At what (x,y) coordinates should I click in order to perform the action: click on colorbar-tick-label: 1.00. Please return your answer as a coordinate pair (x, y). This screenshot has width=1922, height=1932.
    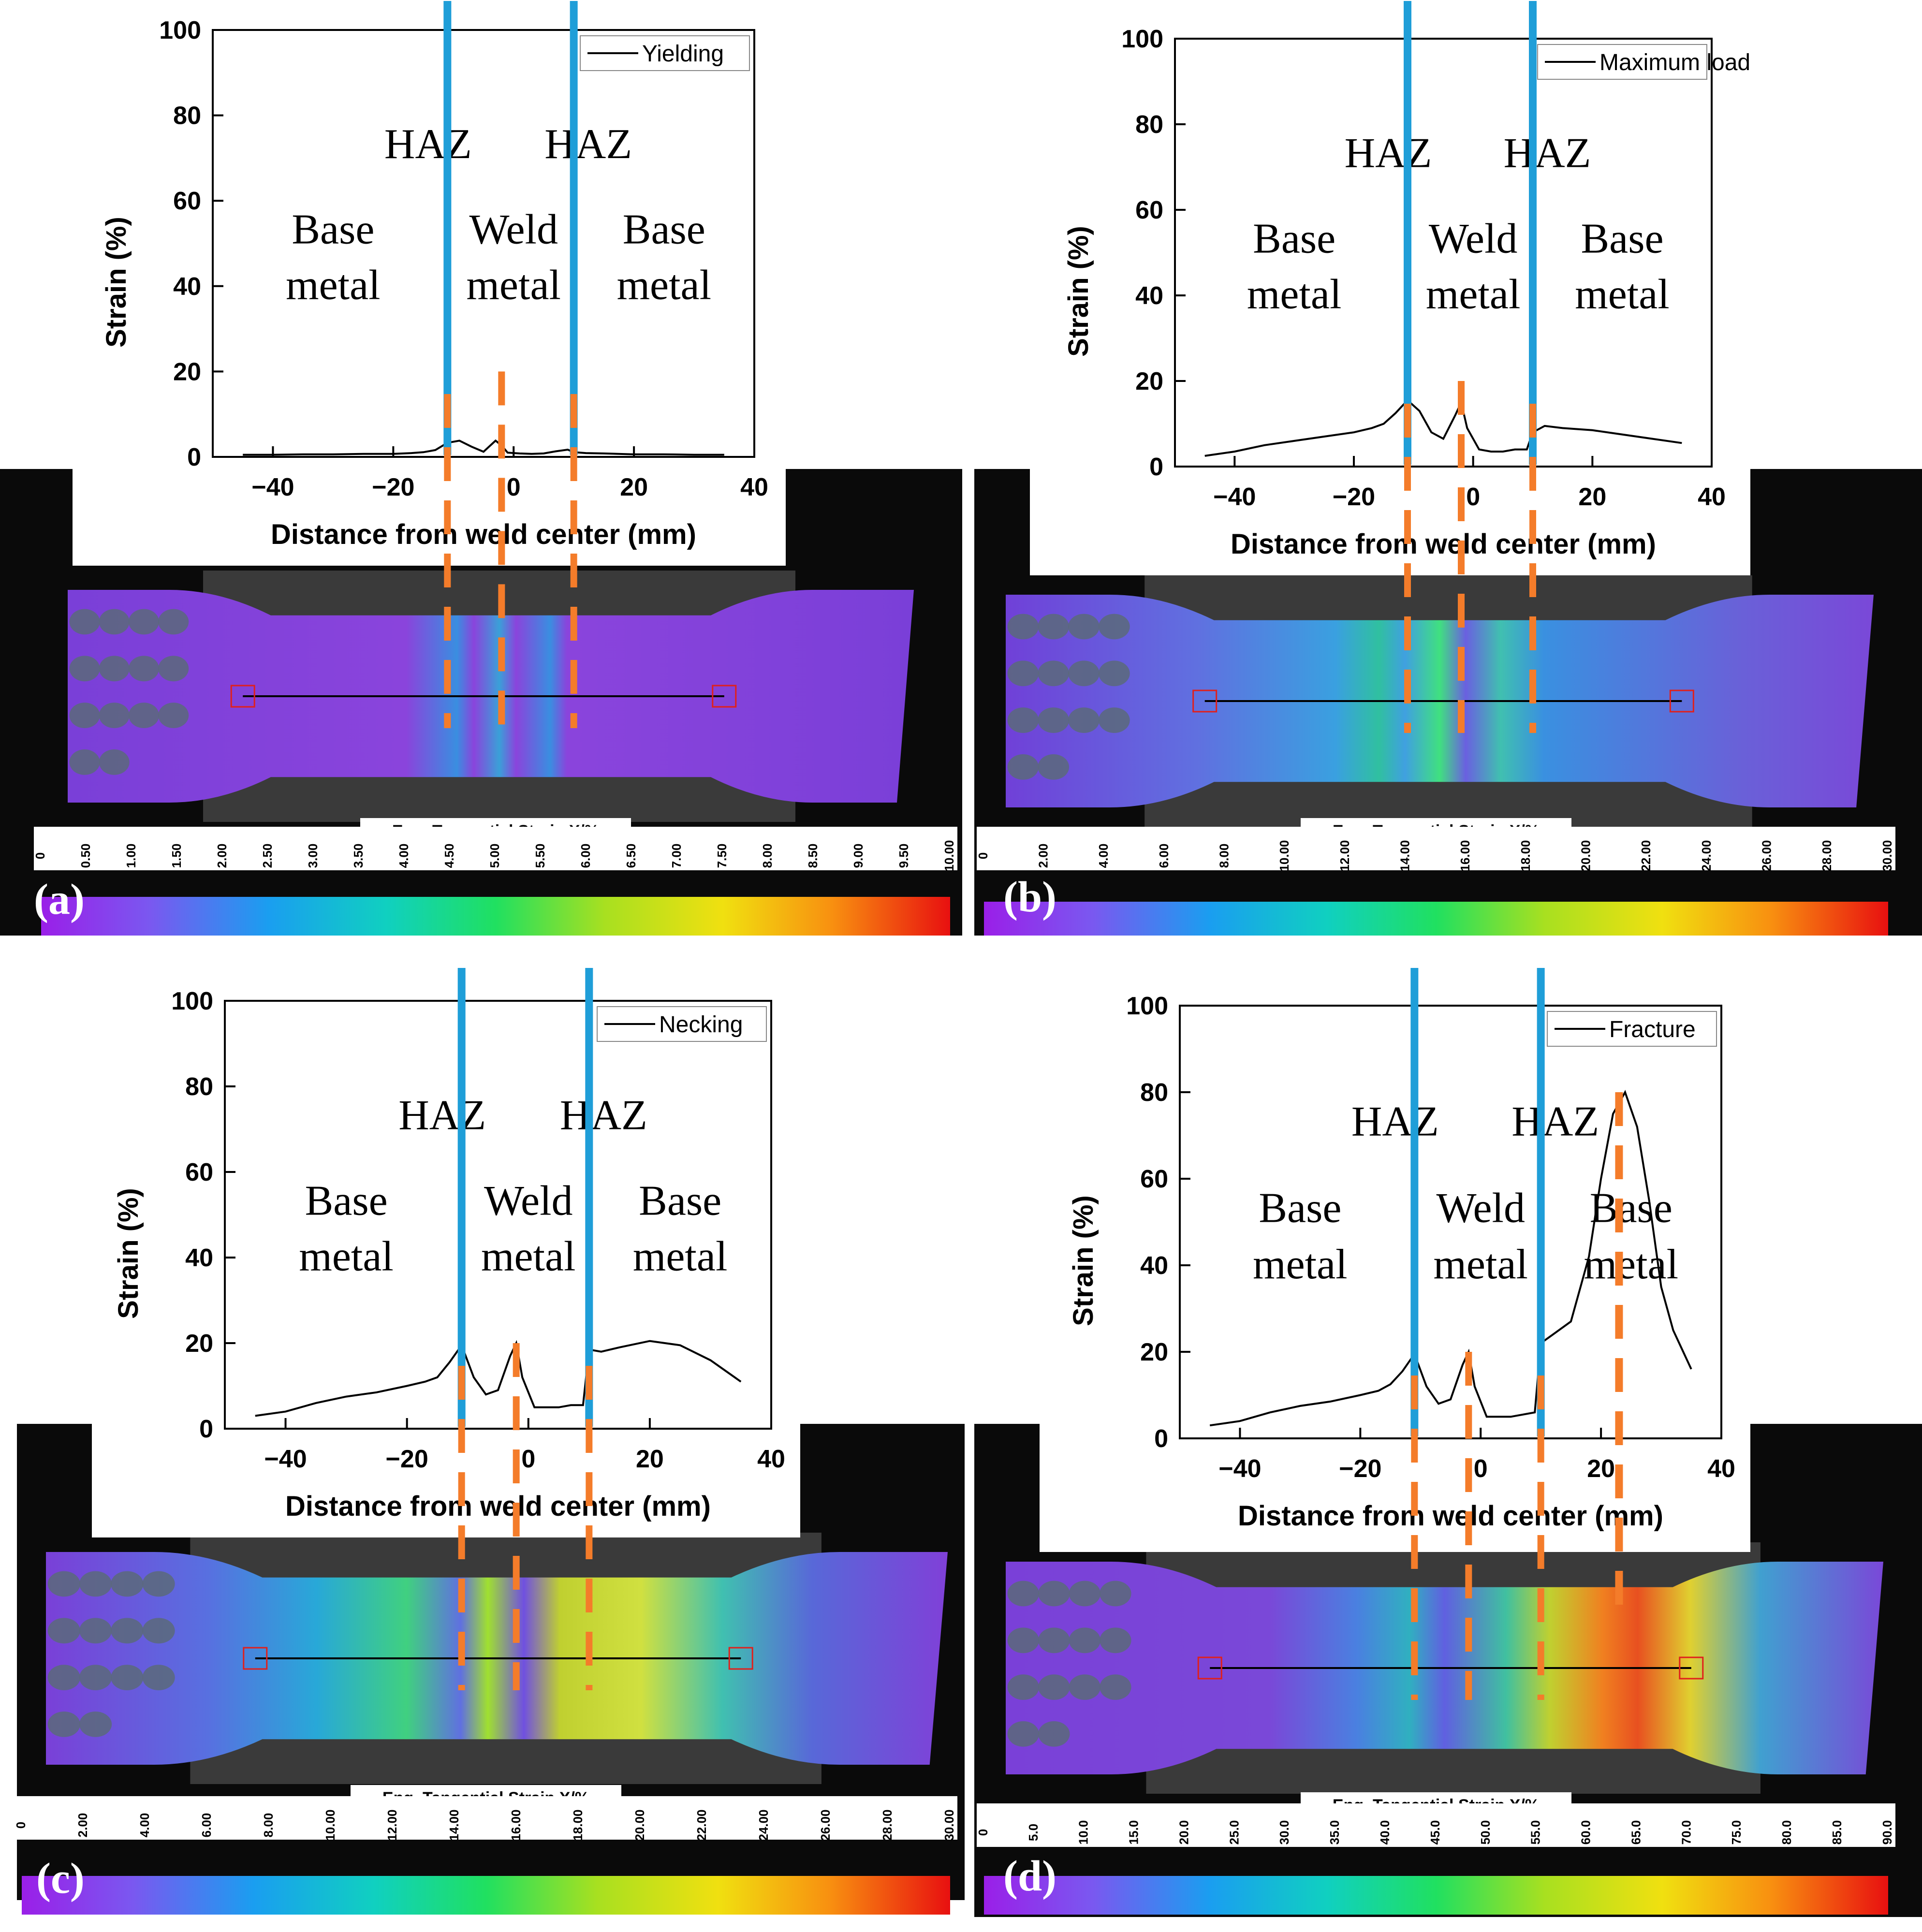
    Looking at the image, I should click on (131, 856).